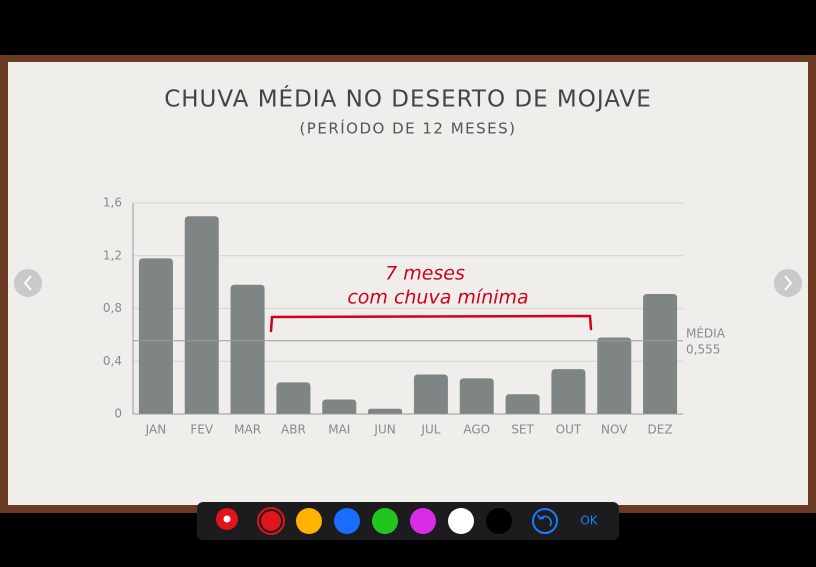 This screenshot has width=816, height=567. Describe the element at coordinates (408, 99) in the screenshot. I see `chart-title: CHUVA MÉDIA NO DESERTO DE MOJAVE` at that location.